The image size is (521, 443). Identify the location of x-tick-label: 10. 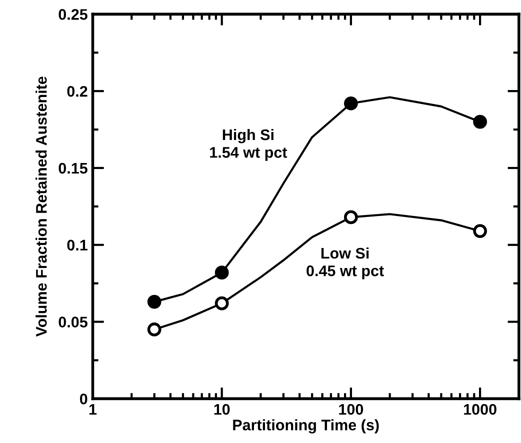
(222, 409).